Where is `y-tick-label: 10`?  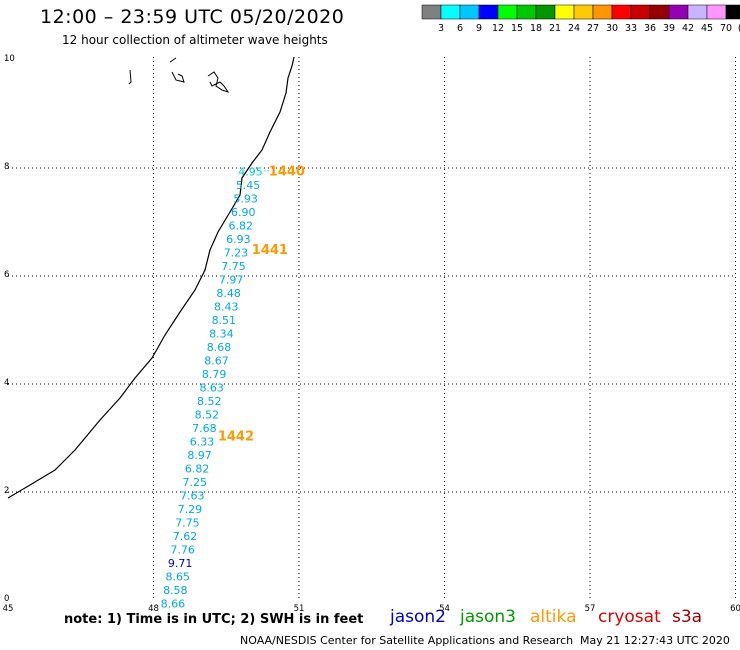 y-tick-label: 10 is located at coordinates (9, 59).